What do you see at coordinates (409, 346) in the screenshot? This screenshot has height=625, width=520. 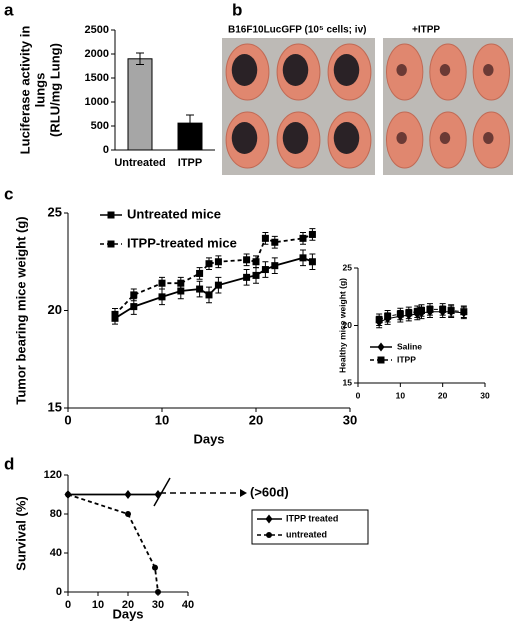 I see `legend-label: Saline` at bounding box center [409, 346].